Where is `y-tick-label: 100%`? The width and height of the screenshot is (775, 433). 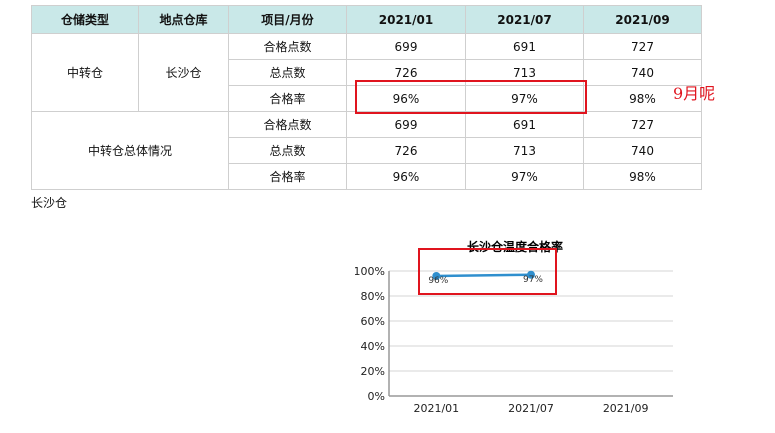
y-tick-label: 100% is located at coordinates (370, 271).